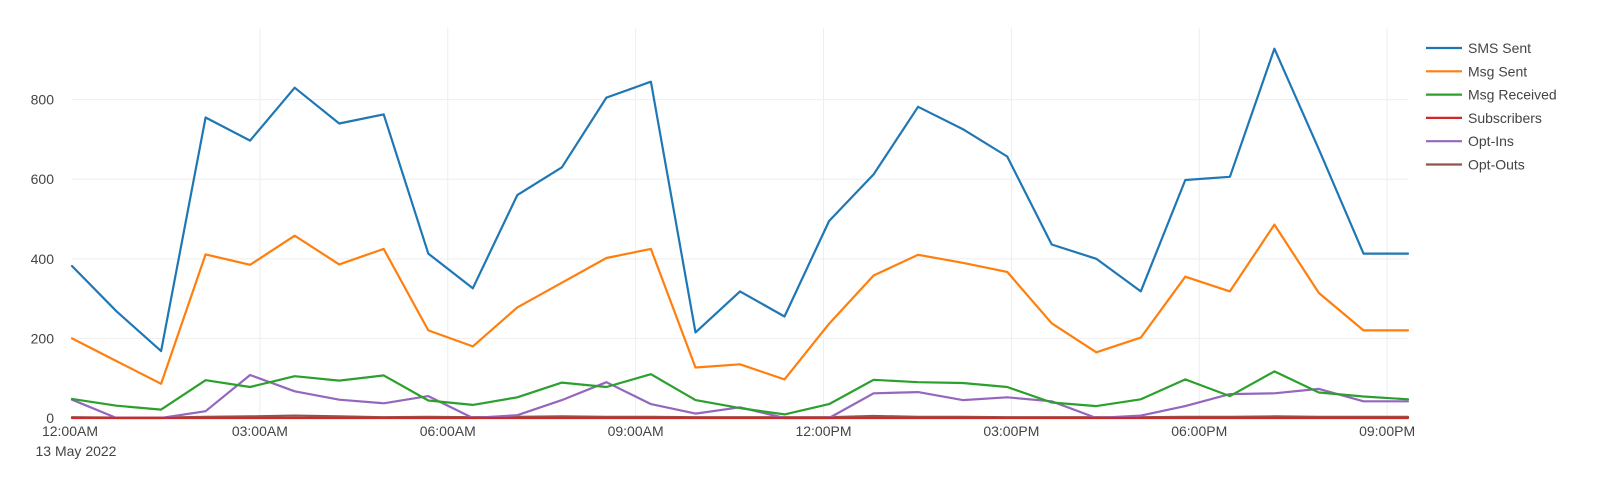 This screenshot has height=481, width=1610. What do you see at coordinates (1497, 71) in the screenshot?
I see `legend-label: Msg Sent` at bounding box center [1497, 71].